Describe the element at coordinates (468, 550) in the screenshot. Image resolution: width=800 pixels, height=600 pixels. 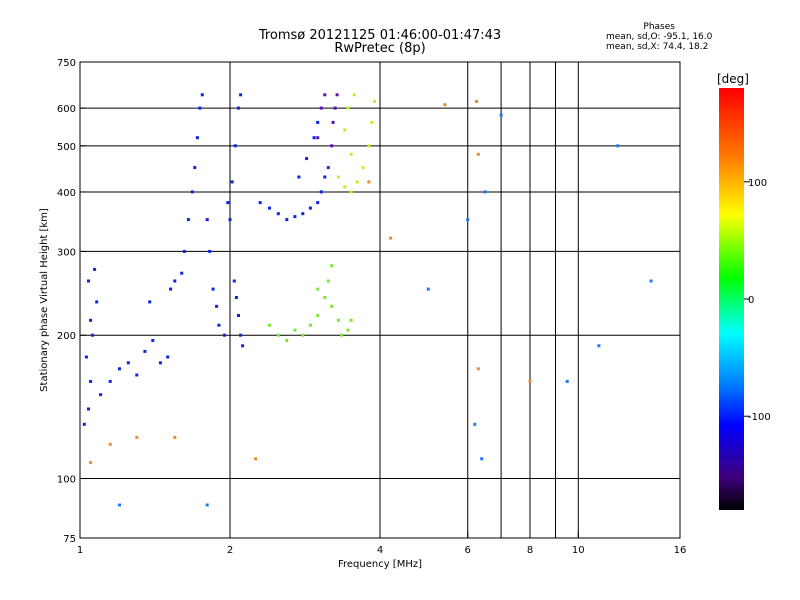
I see `x-tick-label: 6` at that location.